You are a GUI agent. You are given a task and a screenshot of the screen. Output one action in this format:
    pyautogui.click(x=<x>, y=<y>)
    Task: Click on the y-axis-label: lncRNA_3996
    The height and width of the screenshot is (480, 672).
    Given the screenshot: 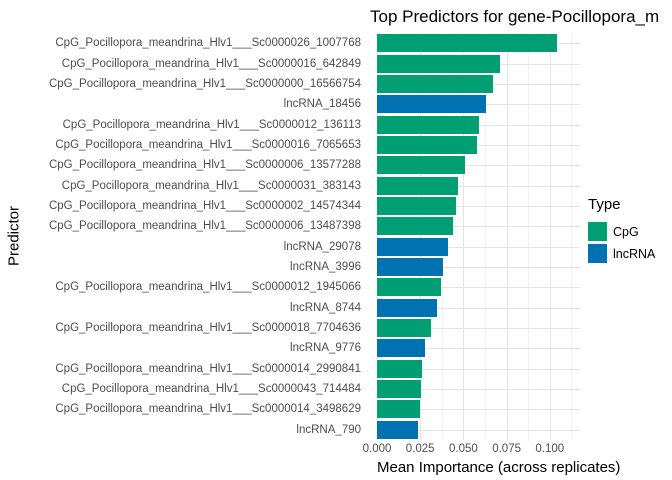 What is the action you would take?
    pyautogui.click(x=325, y=267)
    